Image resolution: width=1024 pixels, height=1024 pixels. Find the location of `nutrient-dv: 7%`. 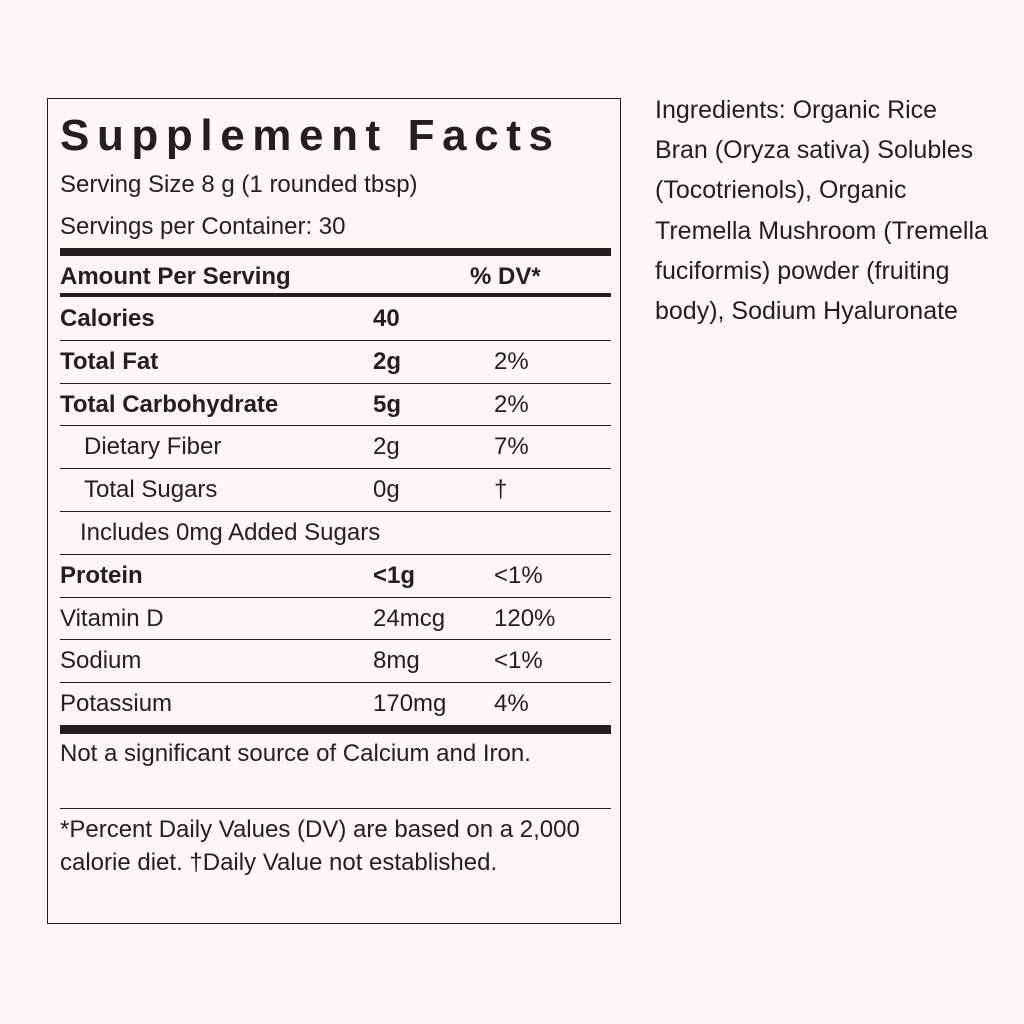

nutrient-dv: 7% is located at coordinates (511, 447).